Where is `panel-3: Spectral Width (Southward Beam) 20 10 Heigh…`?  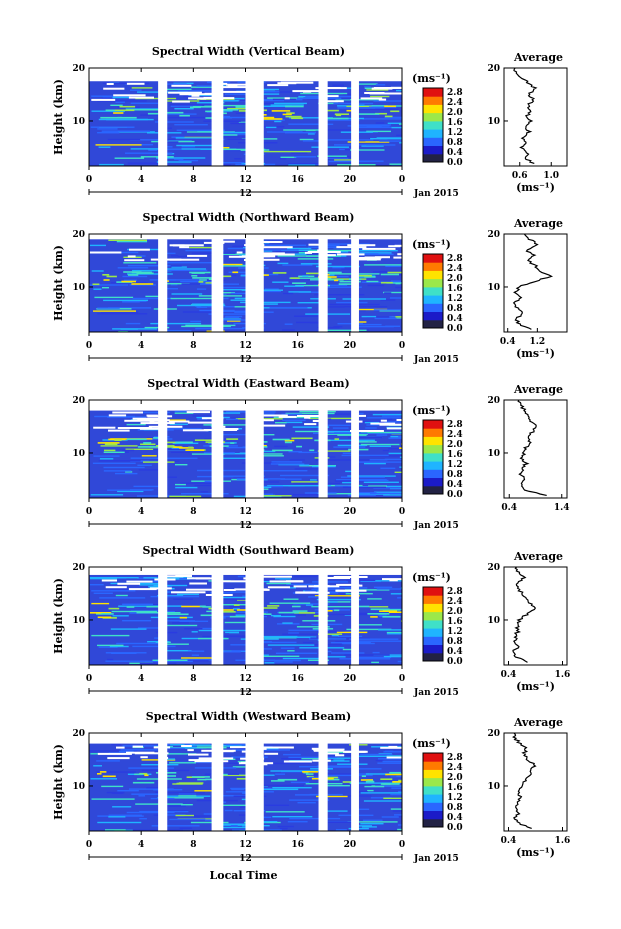 panel-3: Spectral Width (Southward Beam) 20 10 Heigh… is located at coordinates (311, 621).